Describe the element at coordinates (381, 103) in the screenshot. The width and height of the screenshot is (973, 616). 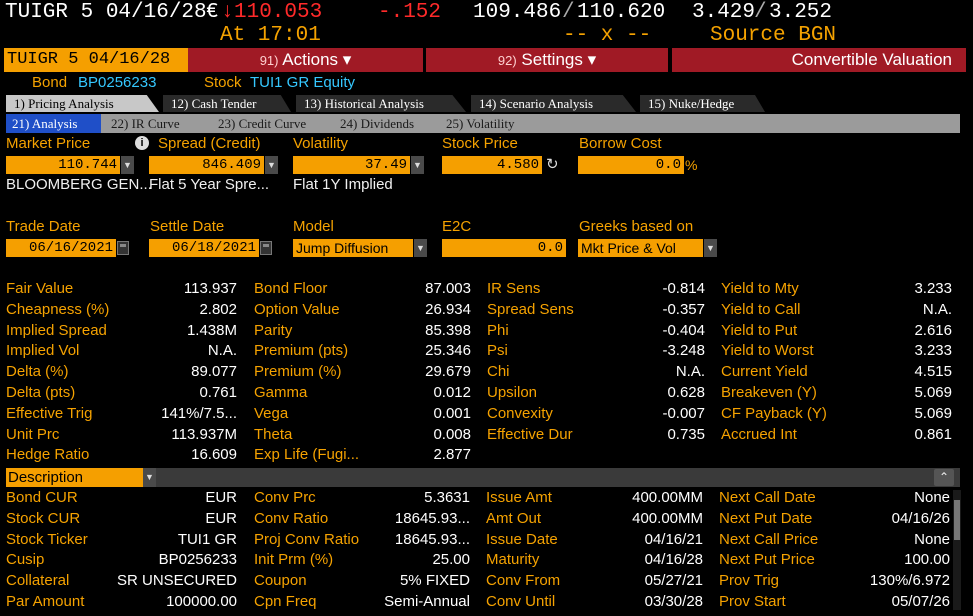
I see `tab-historical-analysis: 13) Historical Analysis` at that location.